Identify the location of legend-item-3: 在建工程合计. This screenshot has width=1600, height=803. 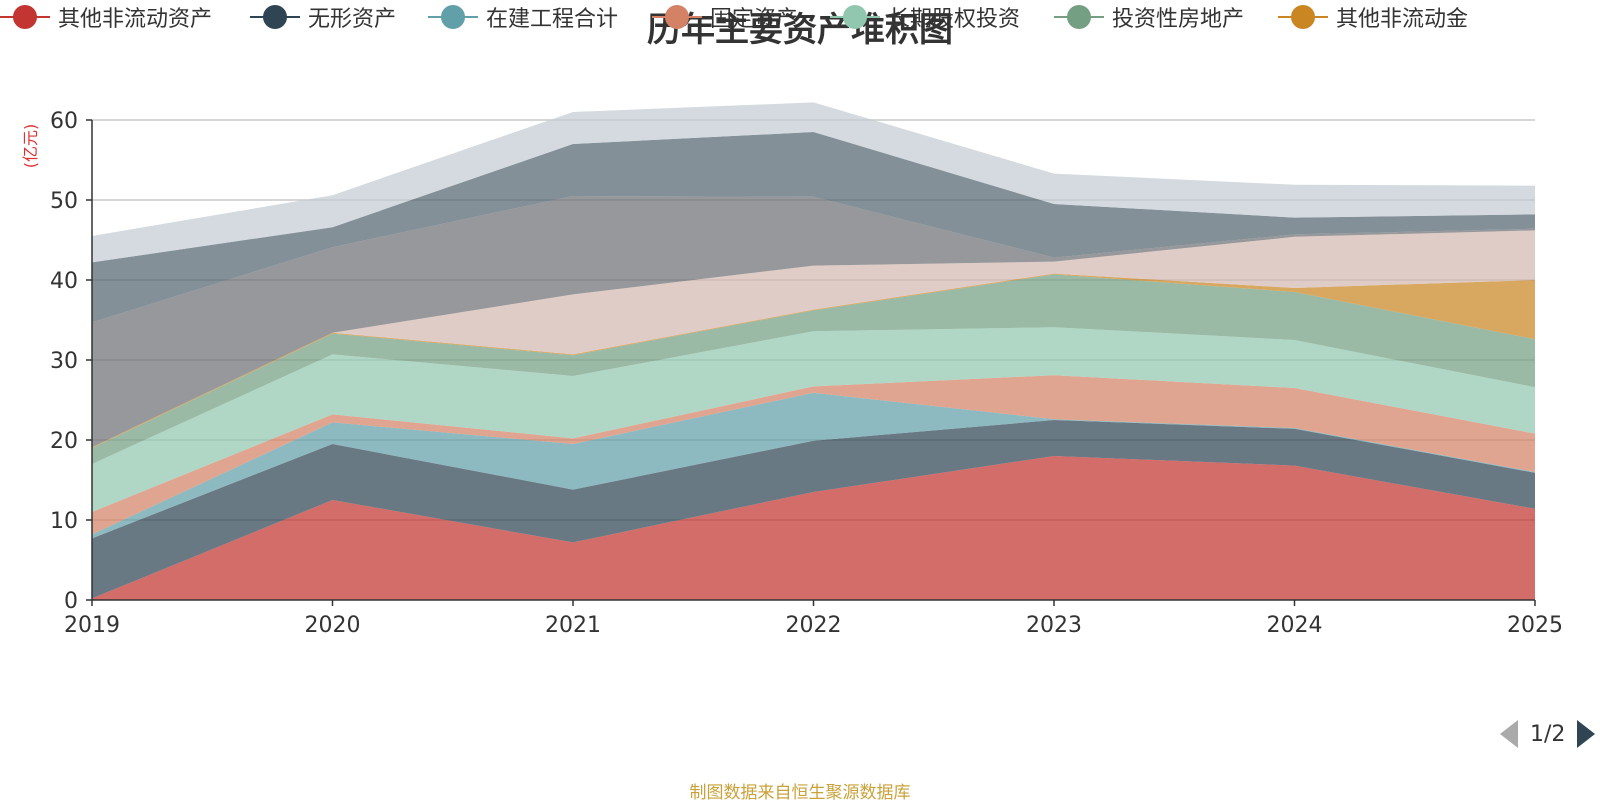
(523, 17).